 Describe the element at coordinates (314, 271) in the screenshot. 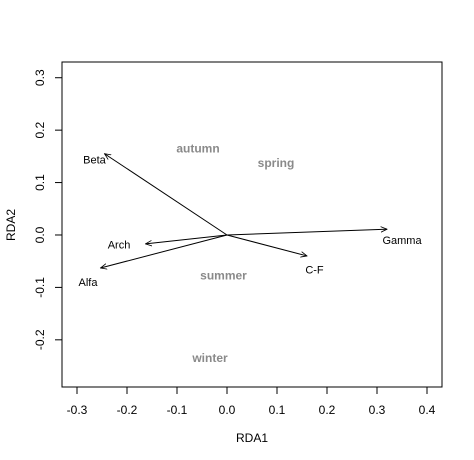

I see `arrow-label-c-f: C-F` at that location.